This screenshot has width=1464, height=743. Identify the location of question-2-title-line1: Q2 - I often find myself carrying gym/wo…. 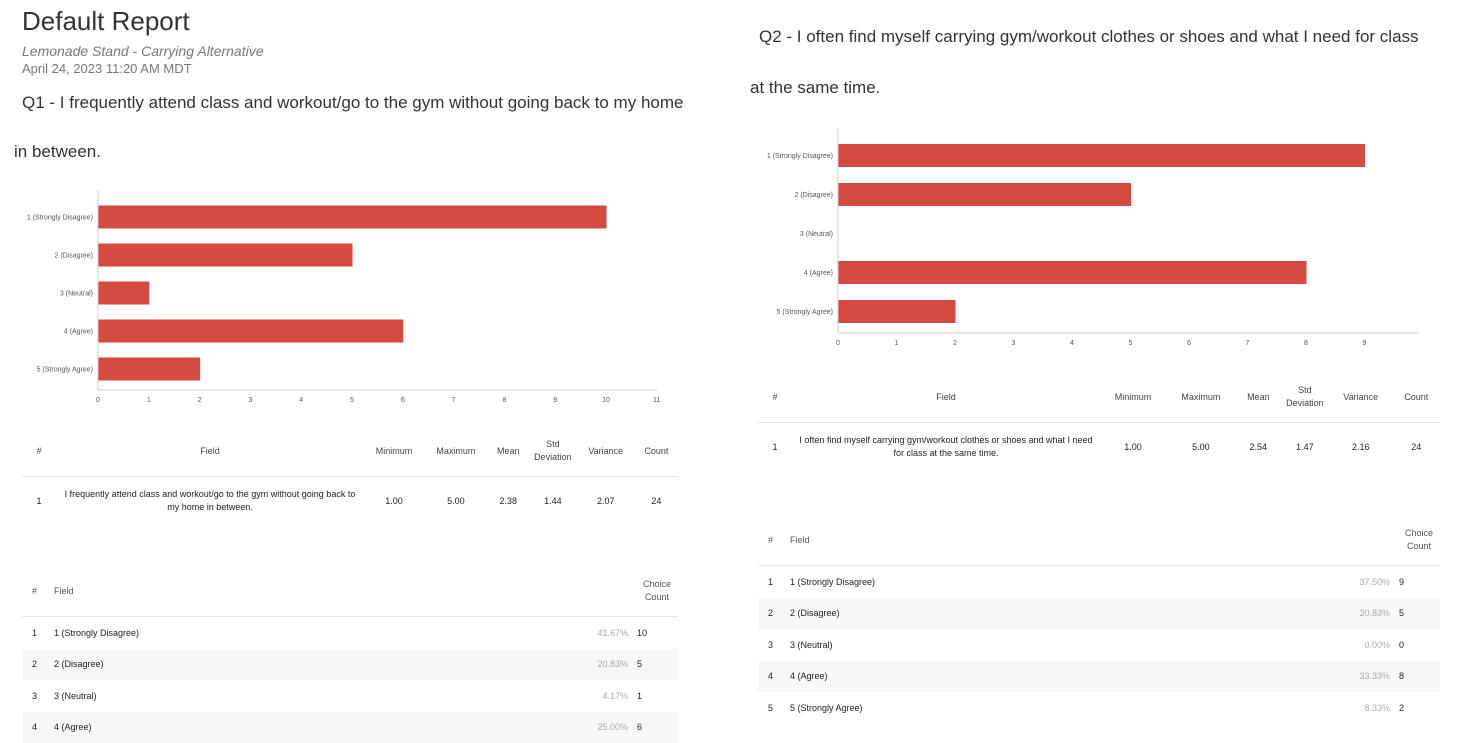
(1089, 36).